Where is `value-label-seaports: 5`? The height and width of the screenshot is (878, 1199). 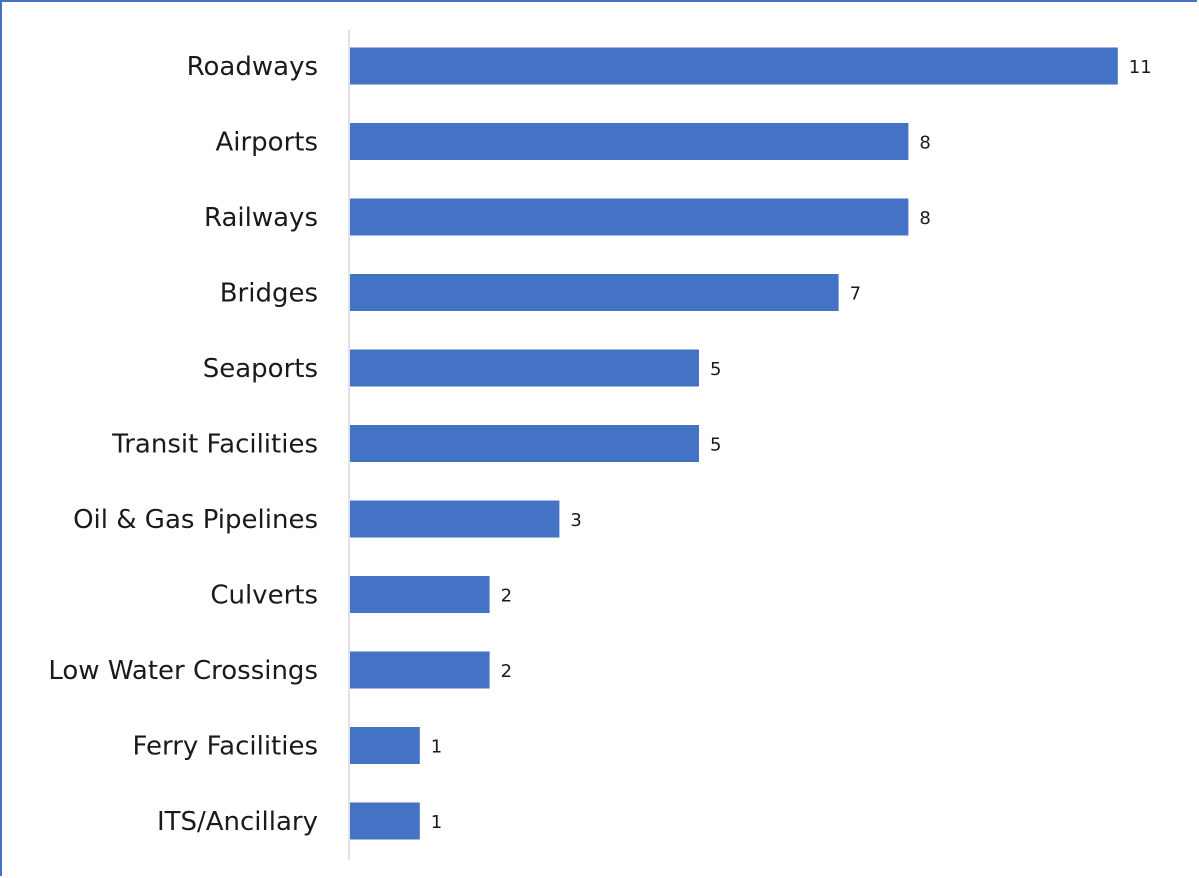
value-label-seaports: 5 is located at coordinates (715, 369).